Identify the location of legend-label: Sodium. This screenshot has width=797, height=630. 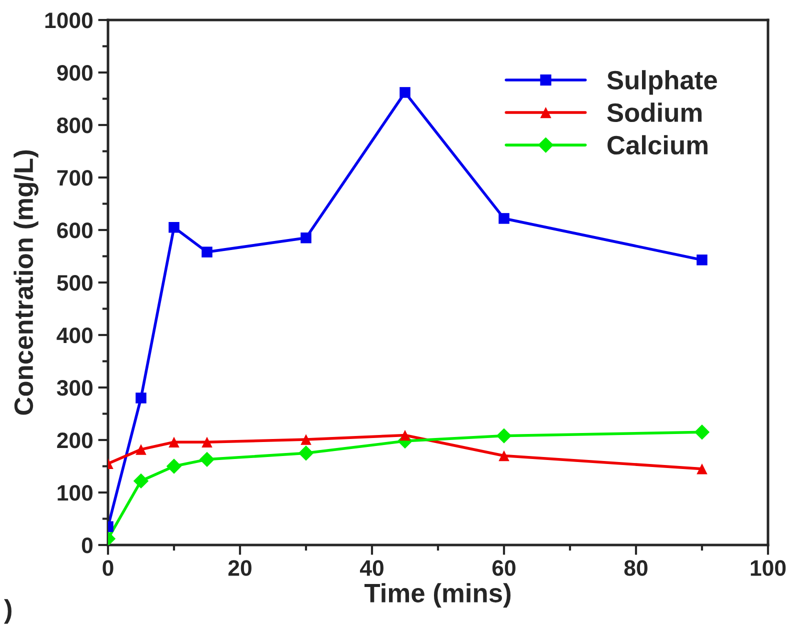
(654, 112).